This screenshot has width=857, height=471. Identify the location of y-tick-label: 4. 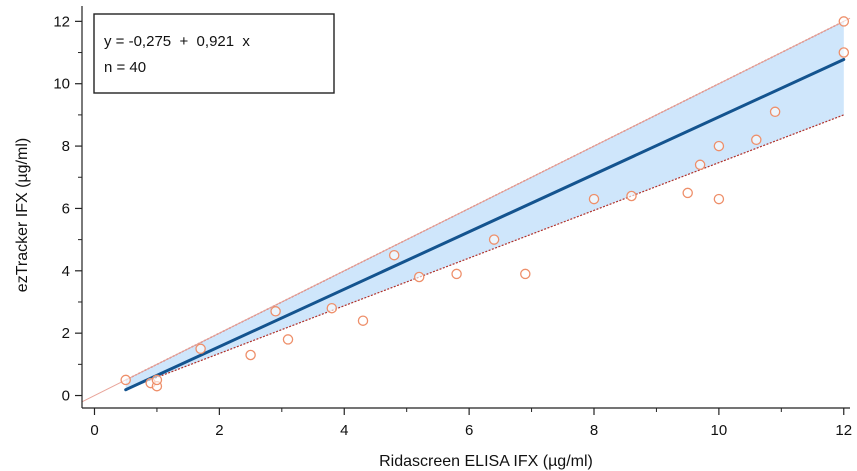
(66, 271).